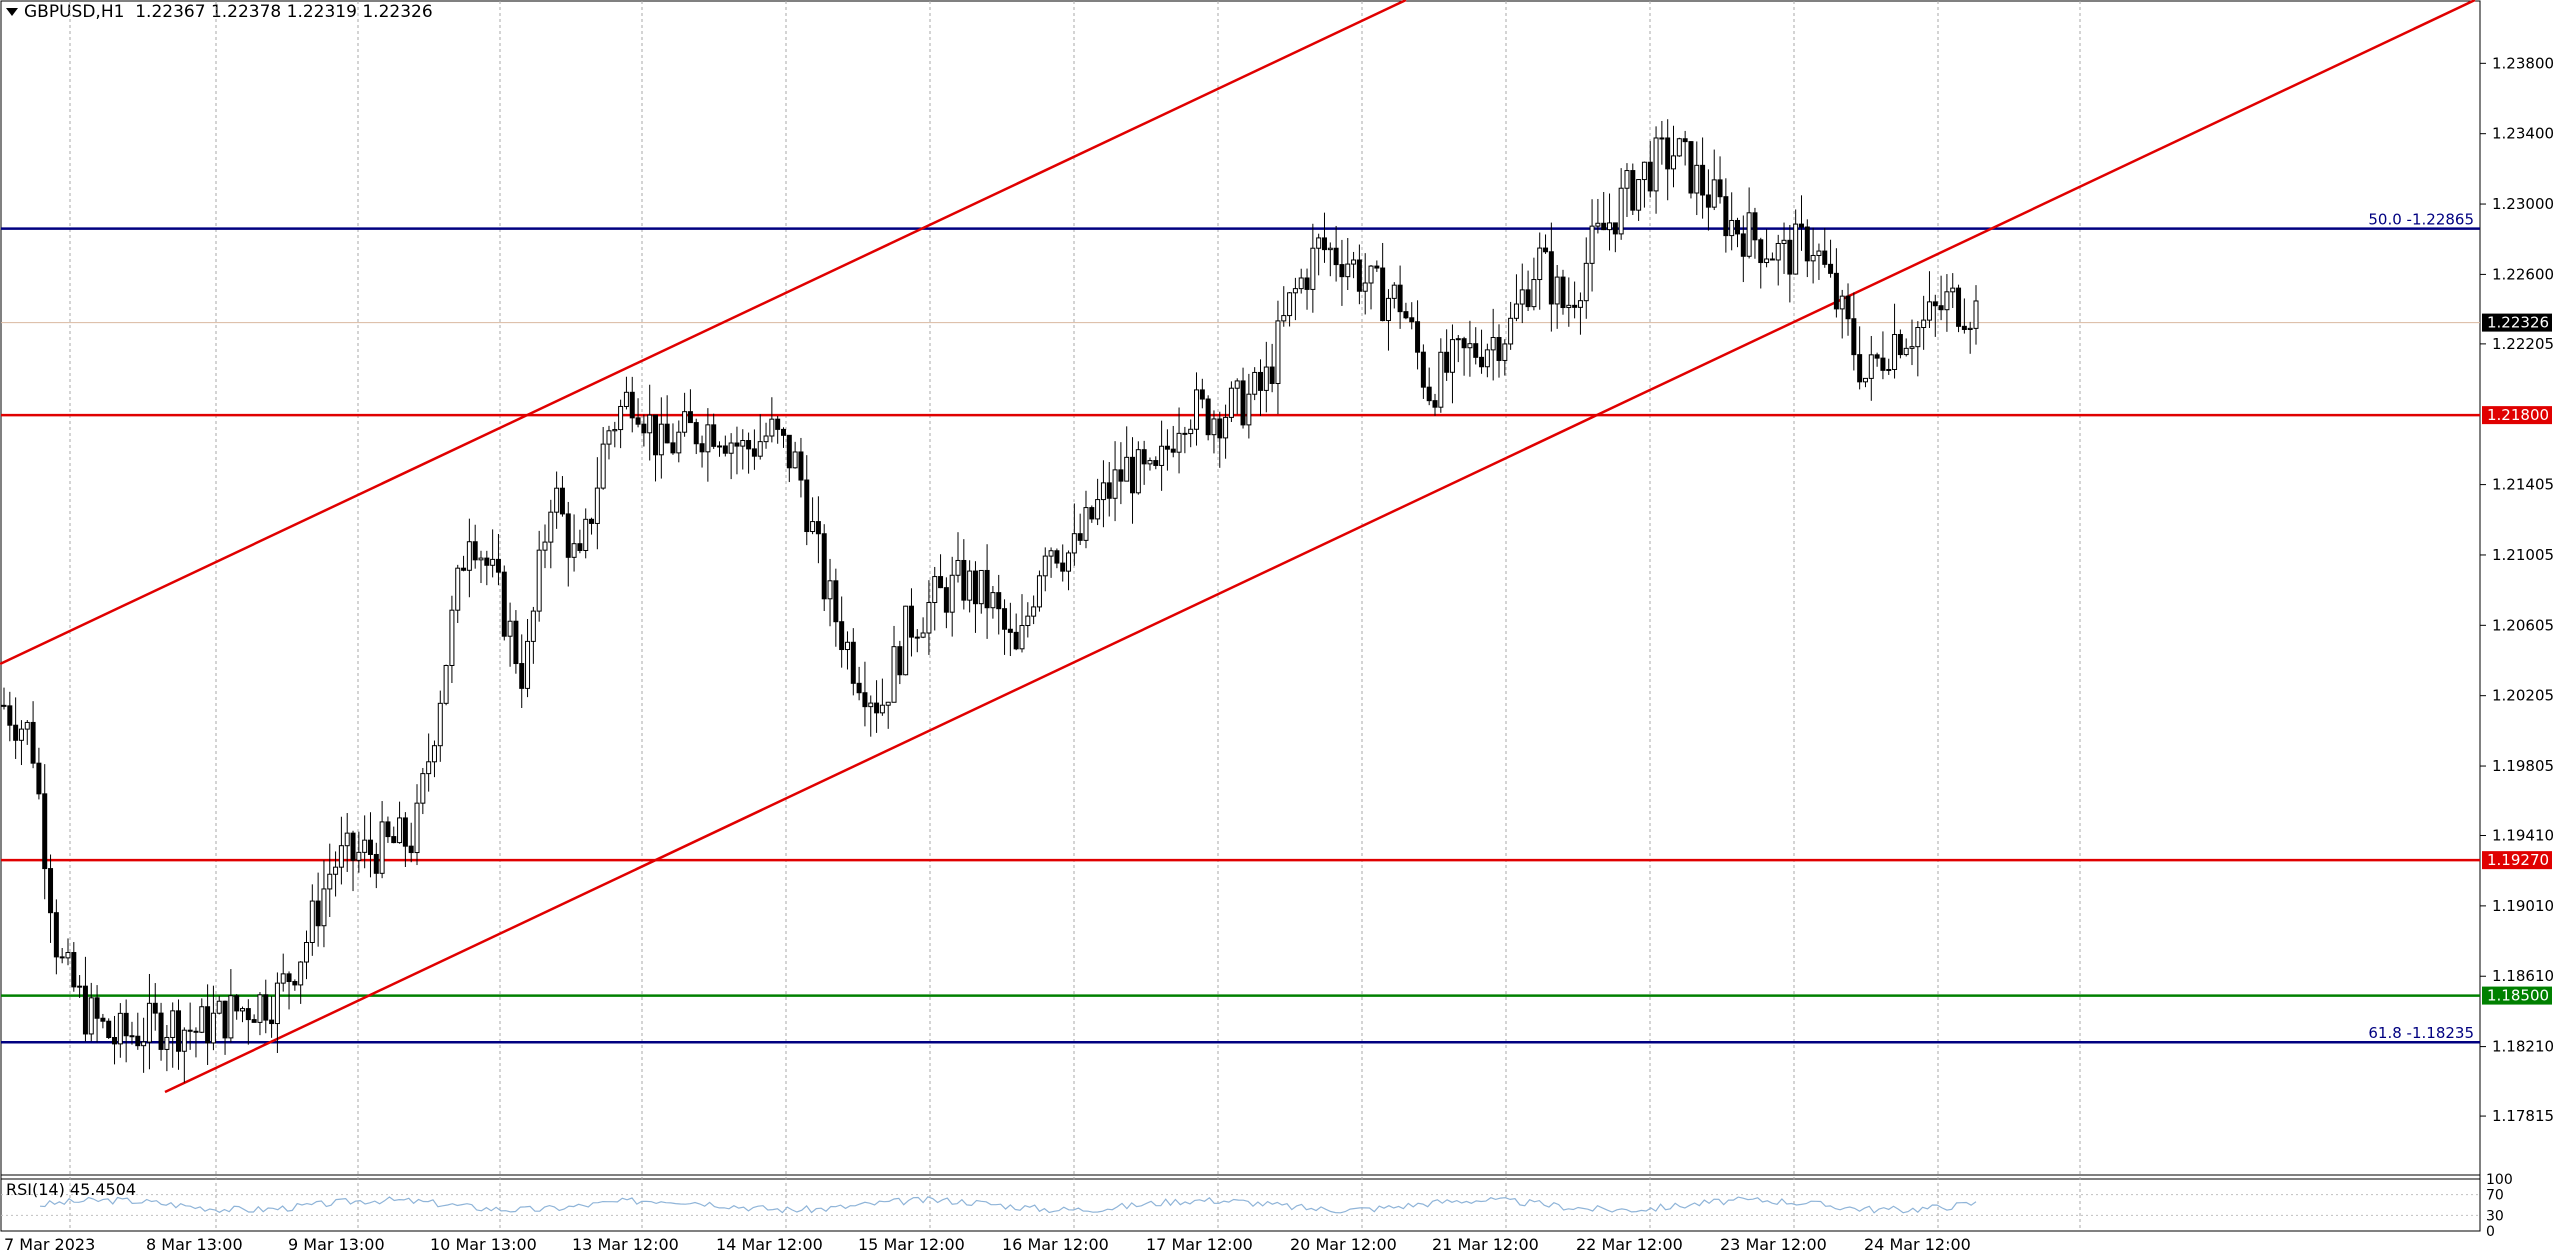 The image size is (2560, 1254). What do you see at coordinates (625, 1244) in the screenshot?
I see `time-label: 13 Mar 12:00` at bounding box center [625, 1244].